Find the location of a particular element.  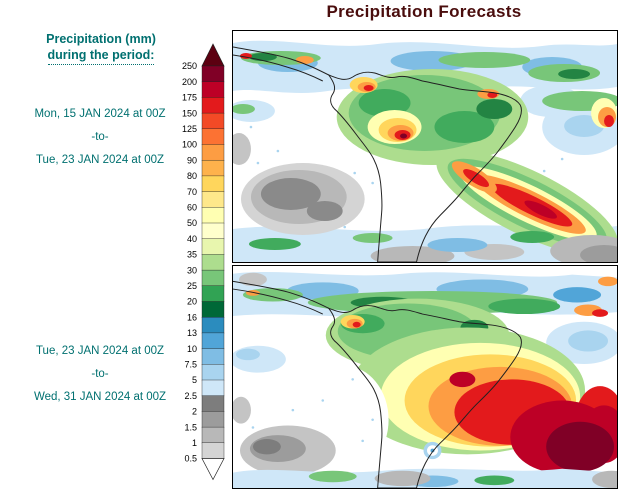

svg-text: 40 is located at coordinates (192, 239).